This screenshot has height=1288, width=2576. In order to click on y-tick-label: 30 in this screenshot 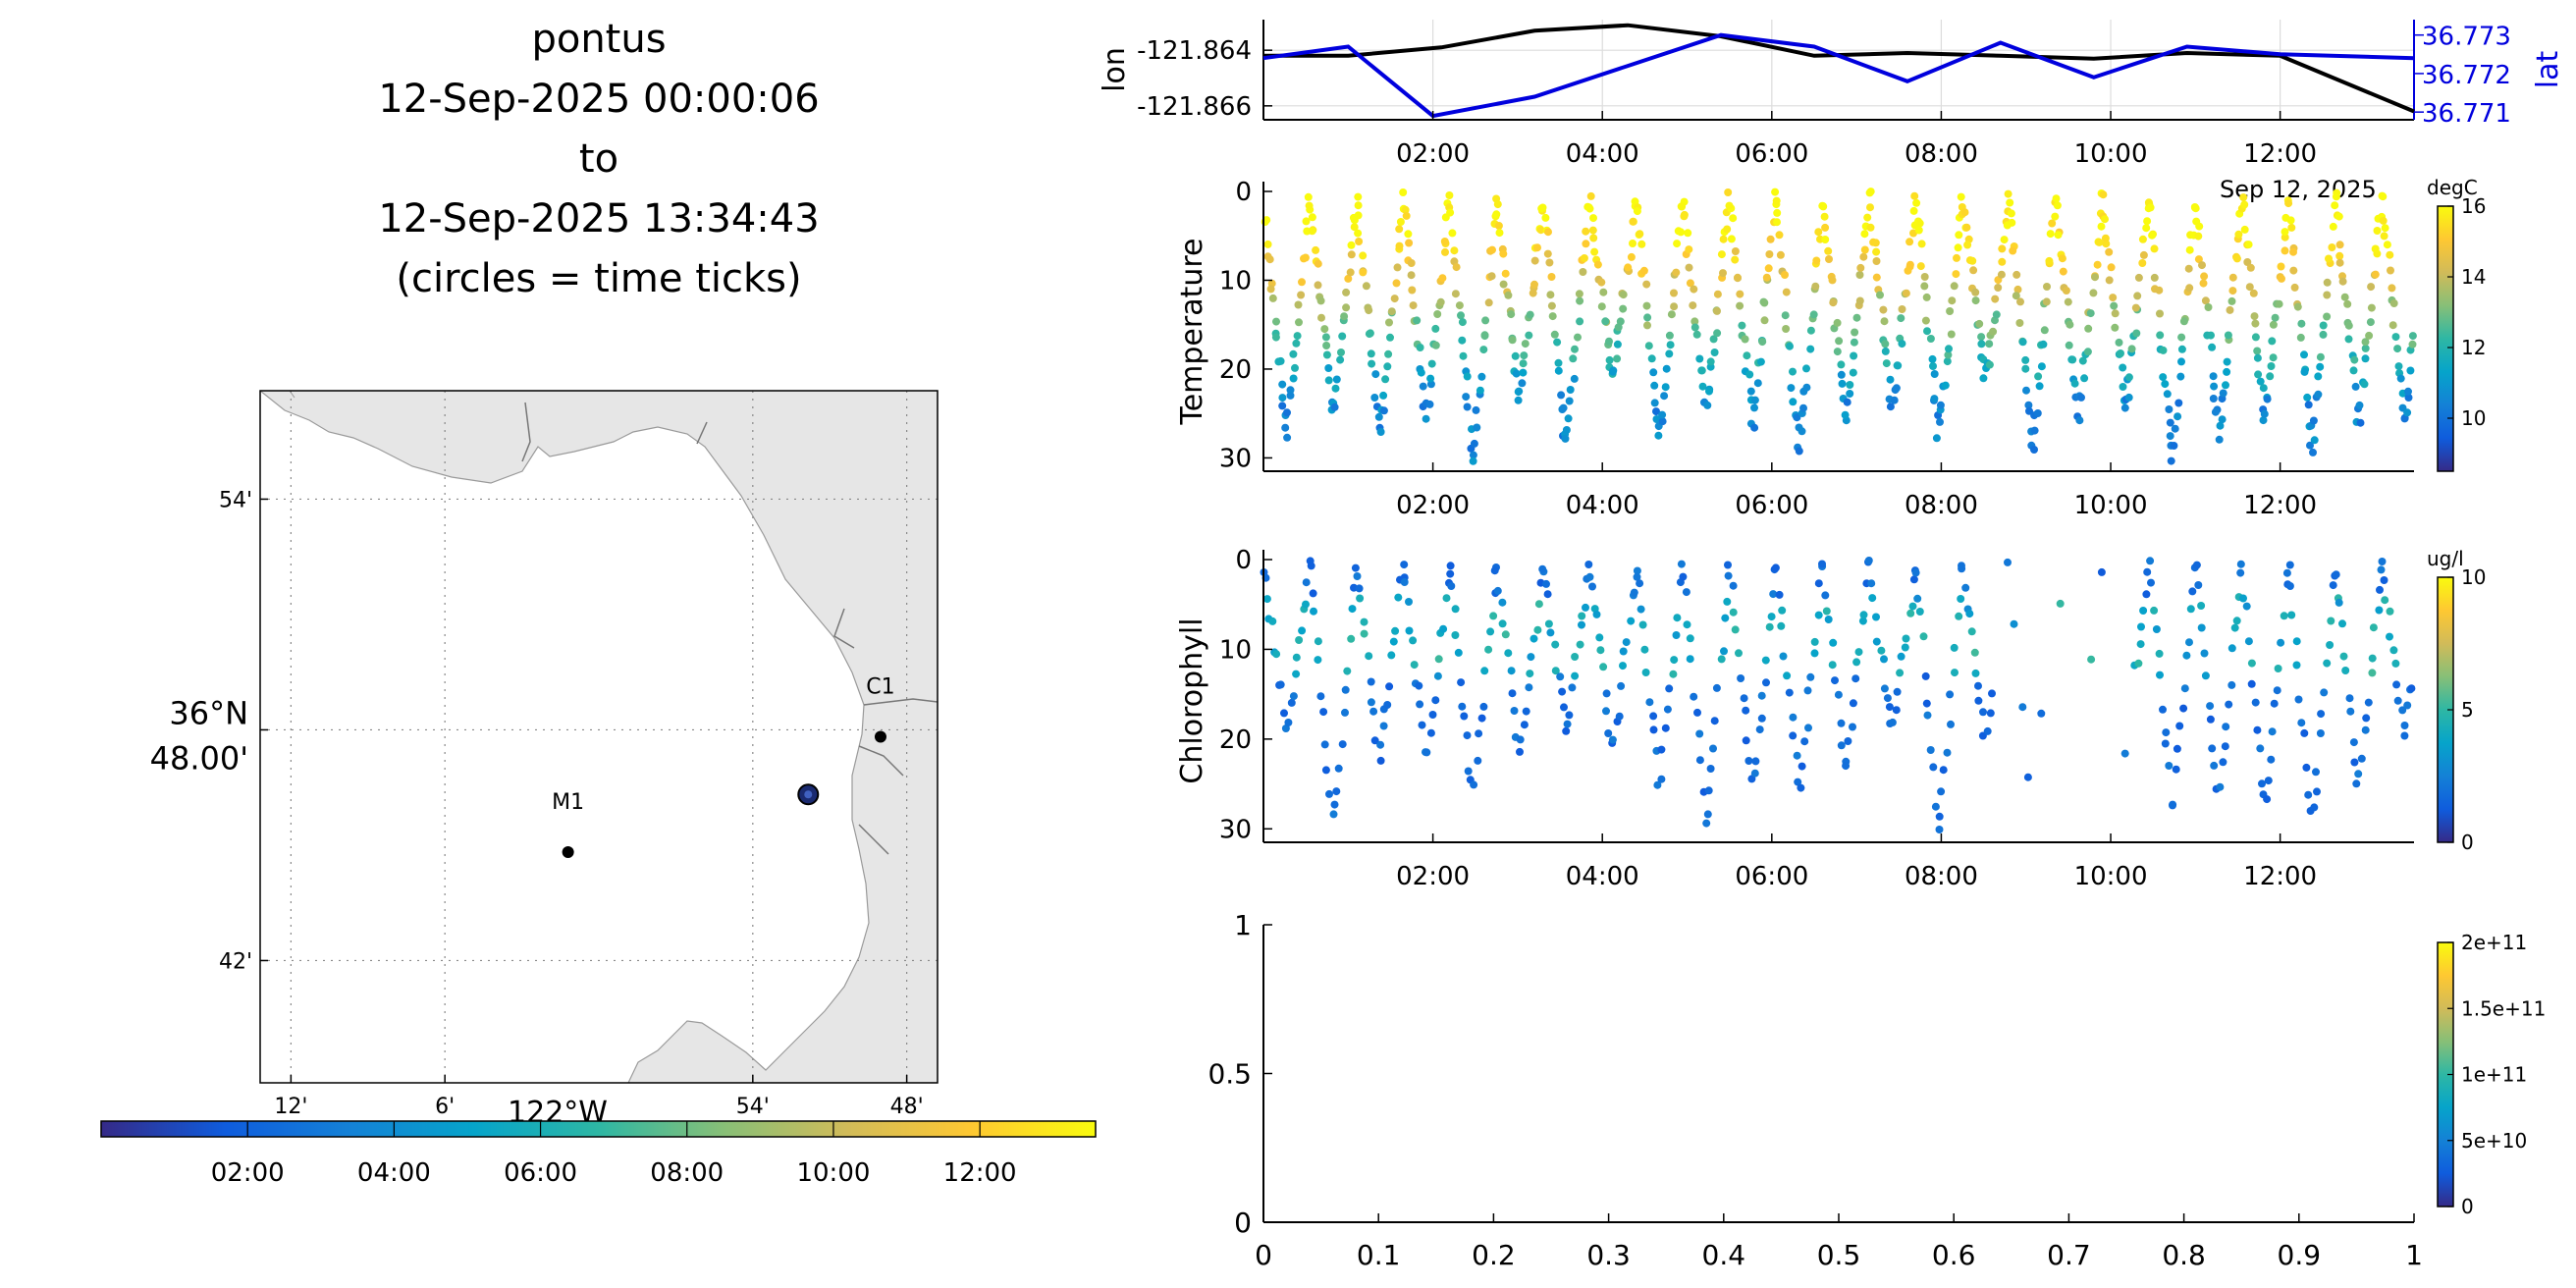, I will do `click(1235, 458)`.